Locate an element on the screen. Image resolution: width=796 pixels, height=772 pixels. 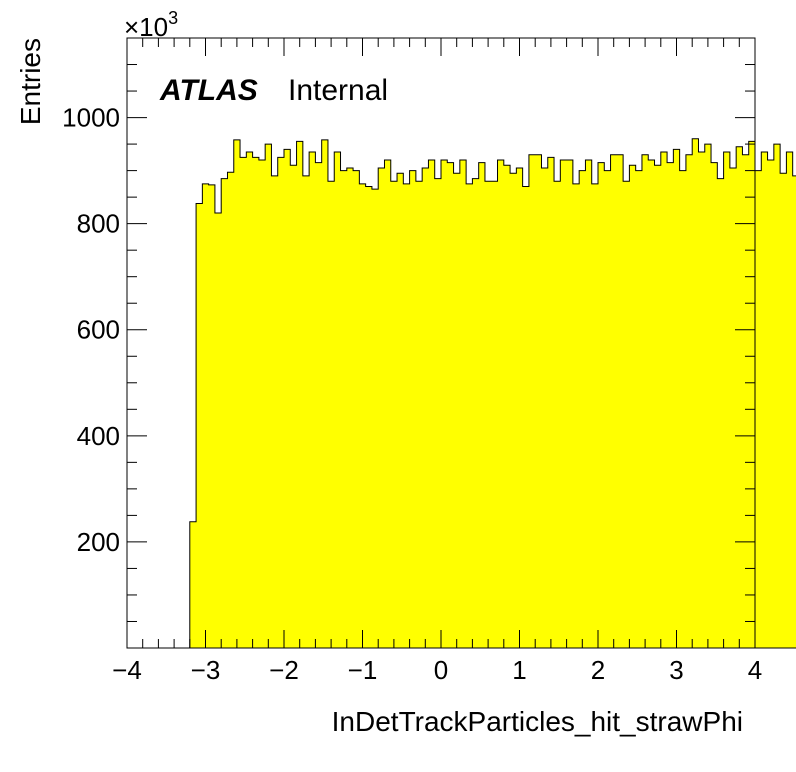
y-tick-label: 1000 is located at coordinates (91, 118).